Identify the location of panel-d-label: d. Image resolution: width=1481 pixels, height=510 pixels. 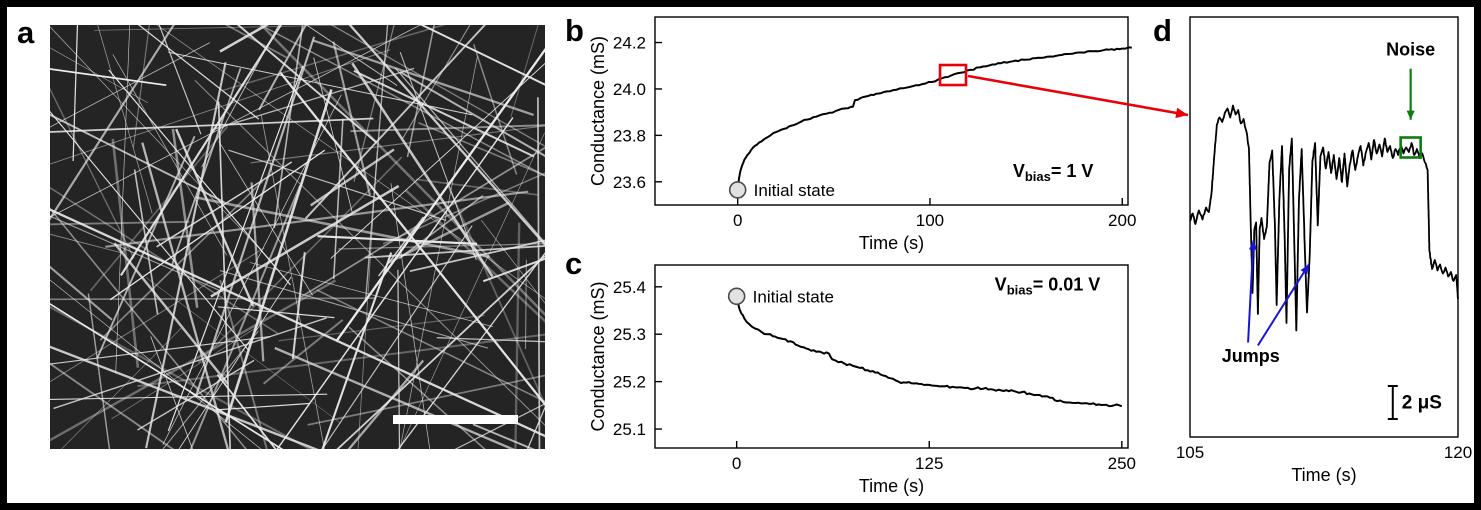
(1162, 30).